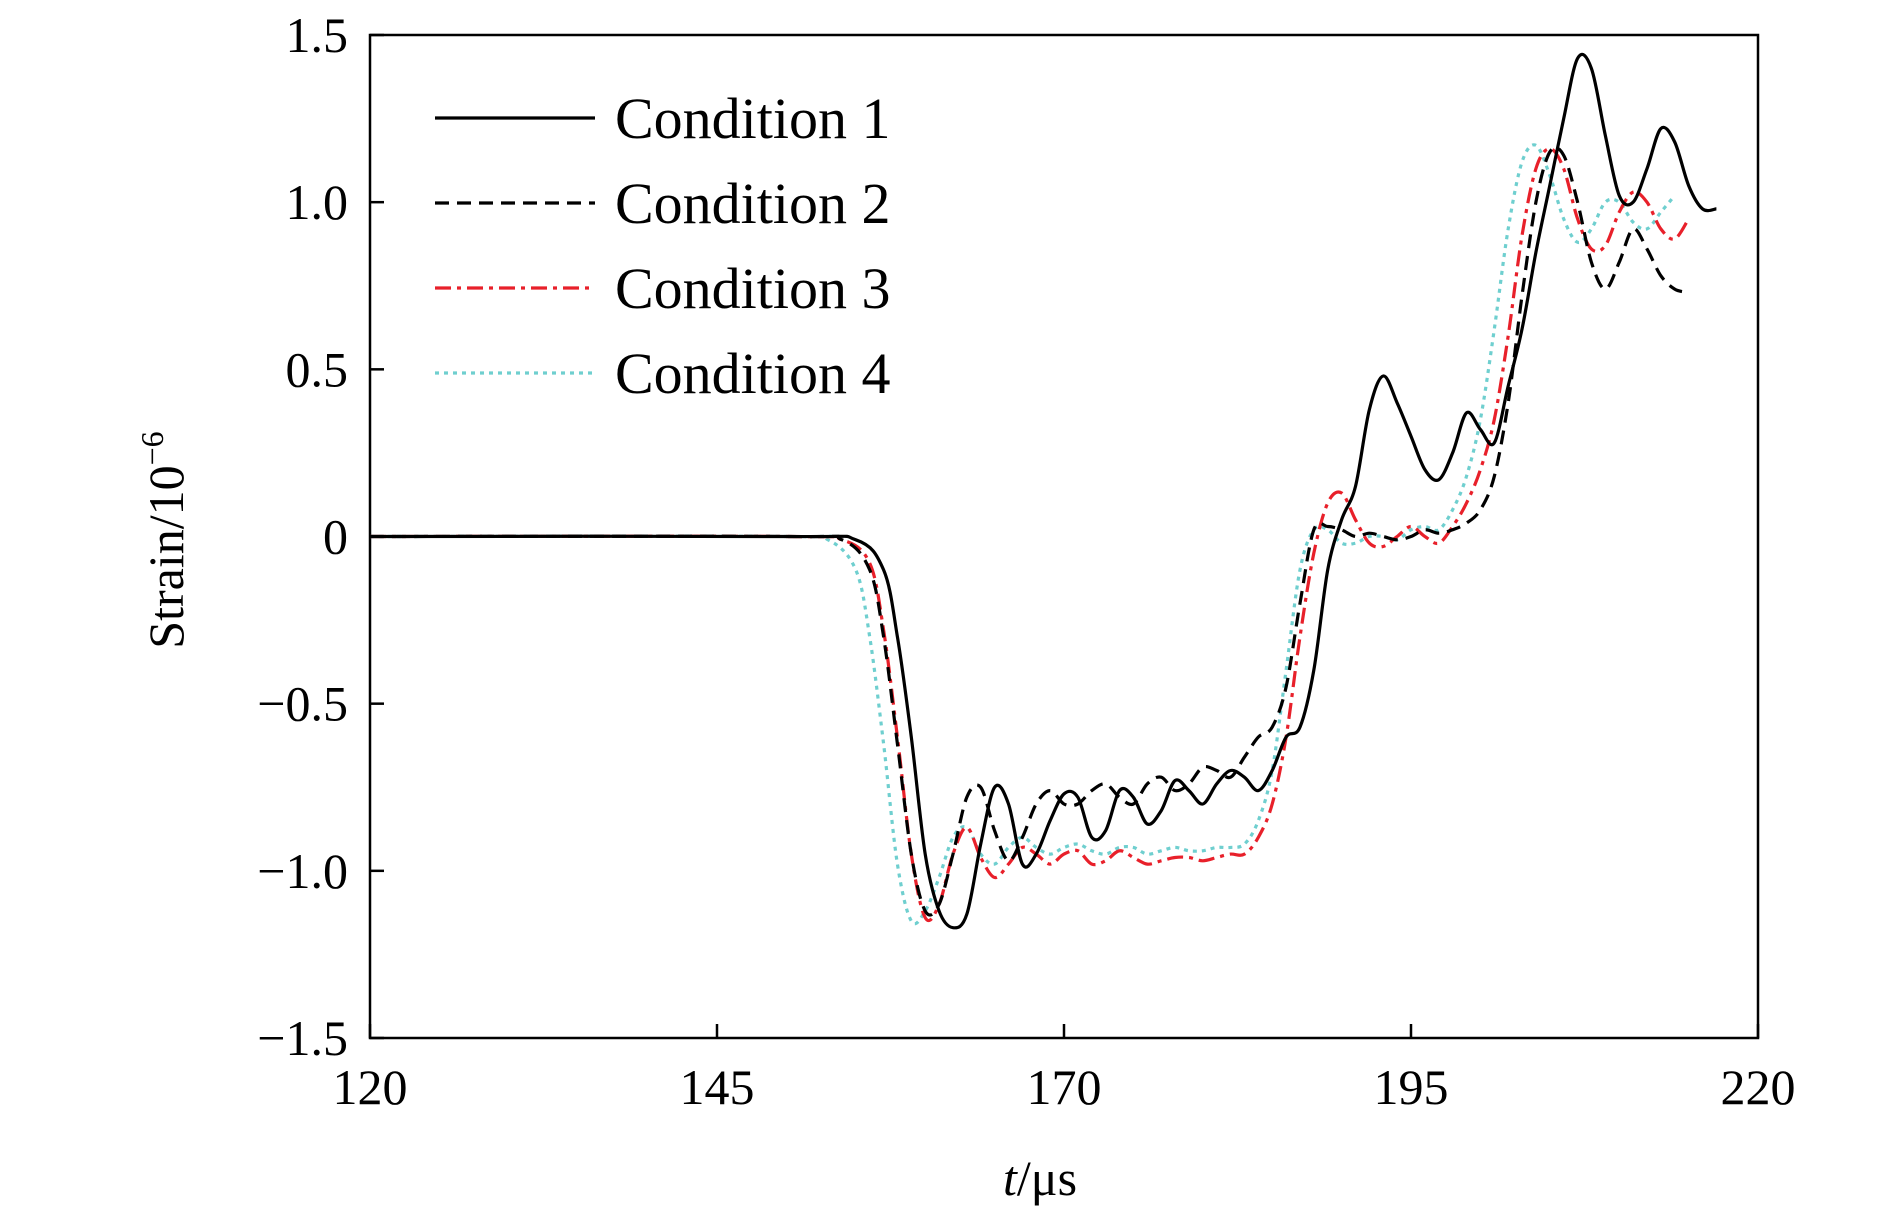 The width and height of the screenshot is (1890, 1209). Describe the element at coordinates (302, 871) in the screenshot. I see `y-tick-label: −1.0` at that location.